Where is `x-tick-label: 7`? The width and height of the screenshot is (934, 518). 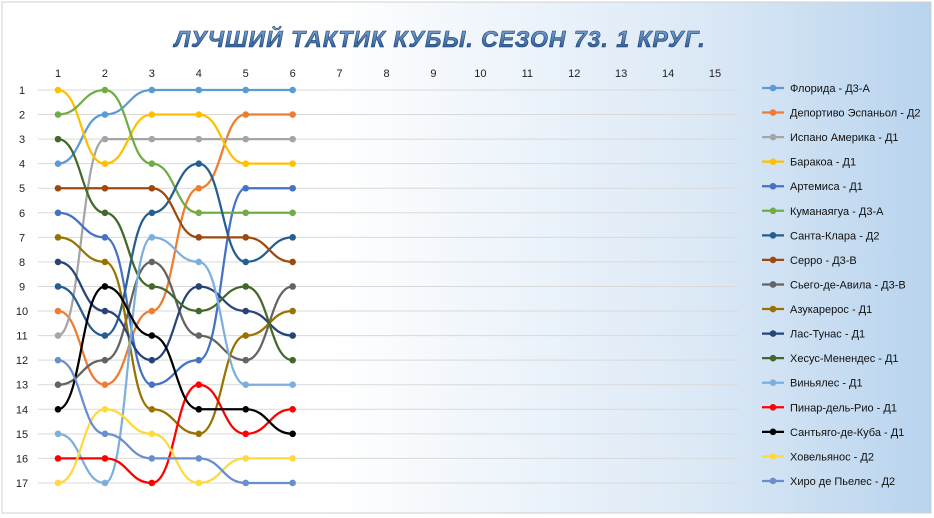 x-tick-label: 7 is located at coordinates (340, 74).